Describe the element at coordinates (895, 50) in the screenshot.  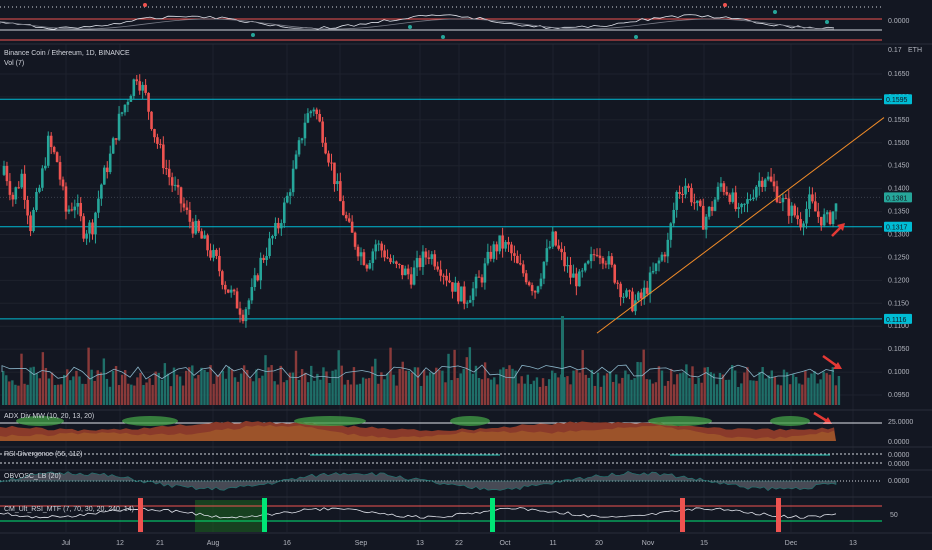
I see `price-tick-label: 0.17` at that location.